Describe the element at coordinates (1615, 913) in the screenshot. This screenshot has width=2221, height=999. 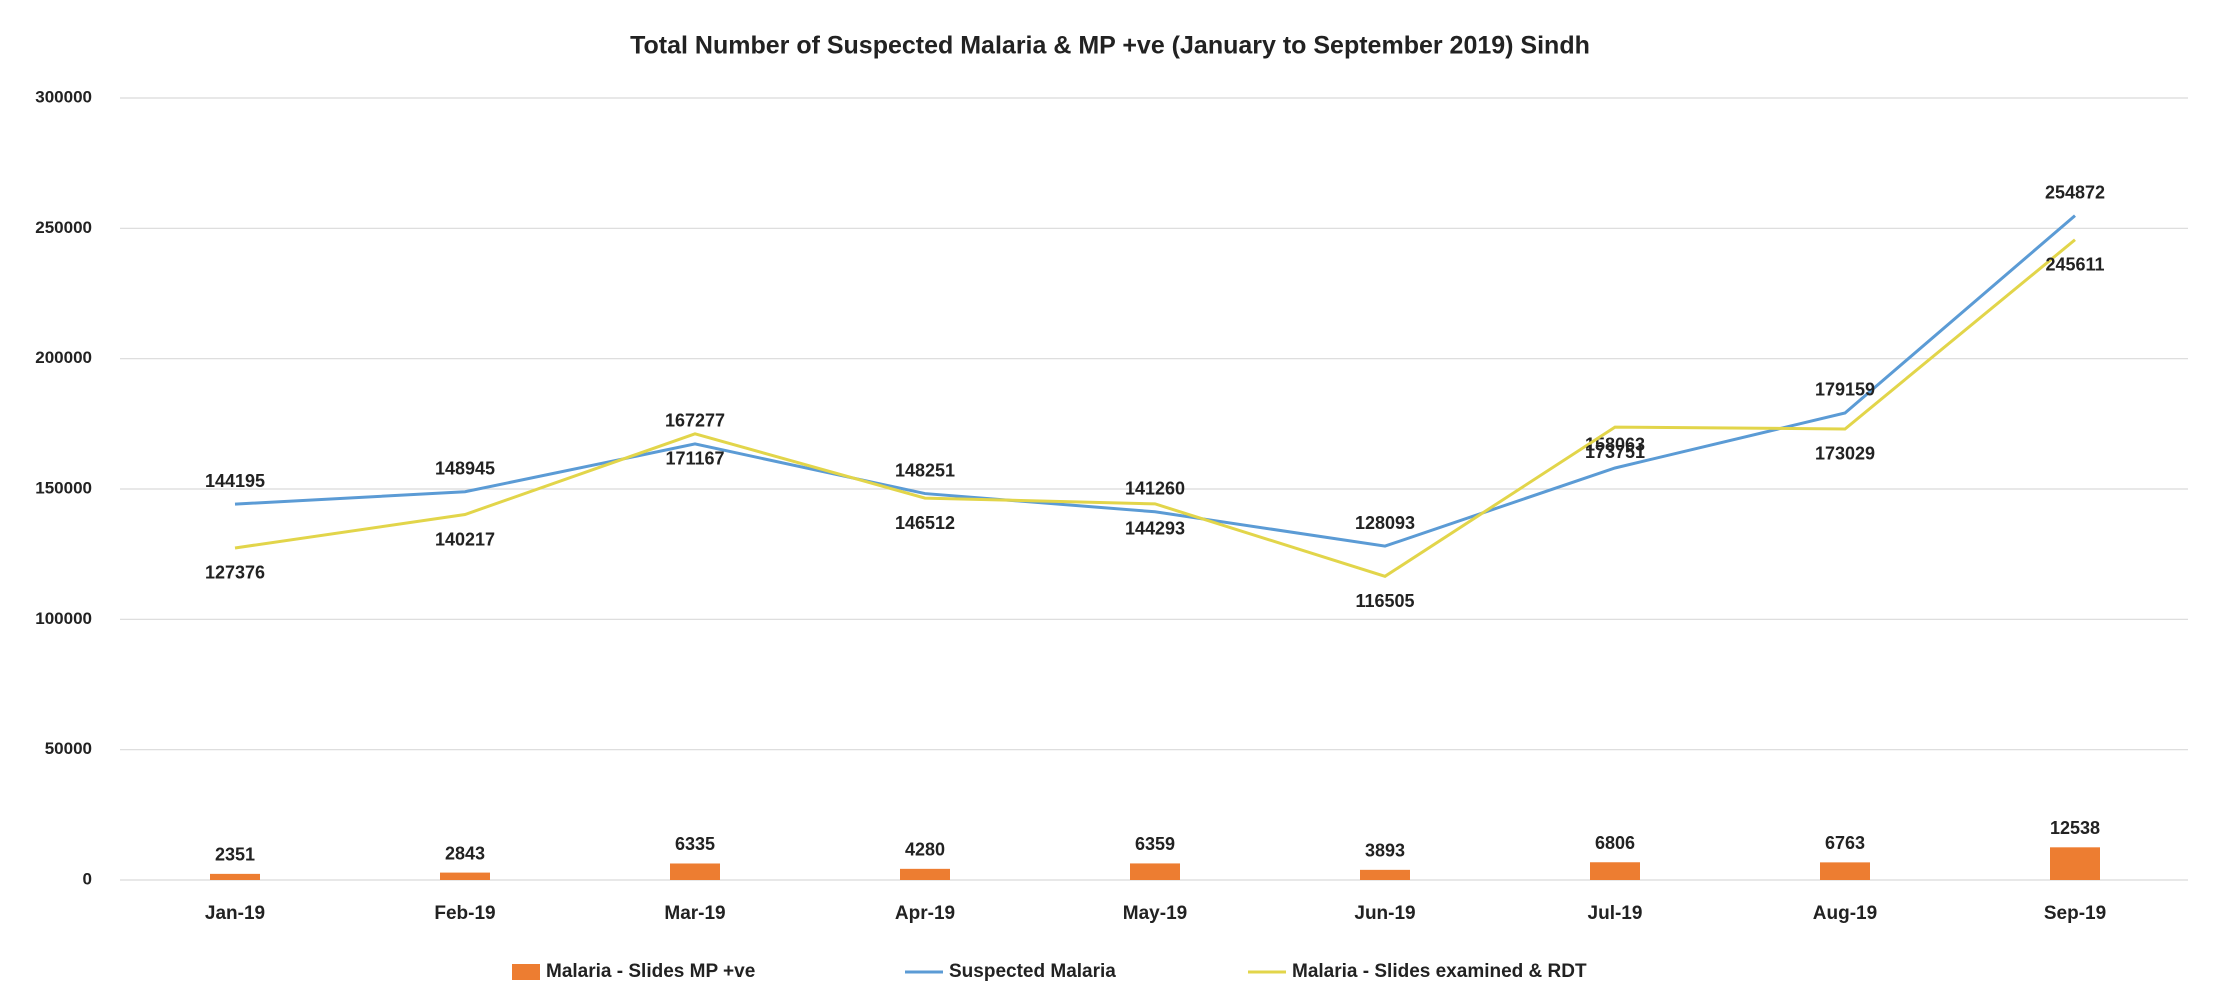
I see `x-tick-label: Jul-19` at that location.